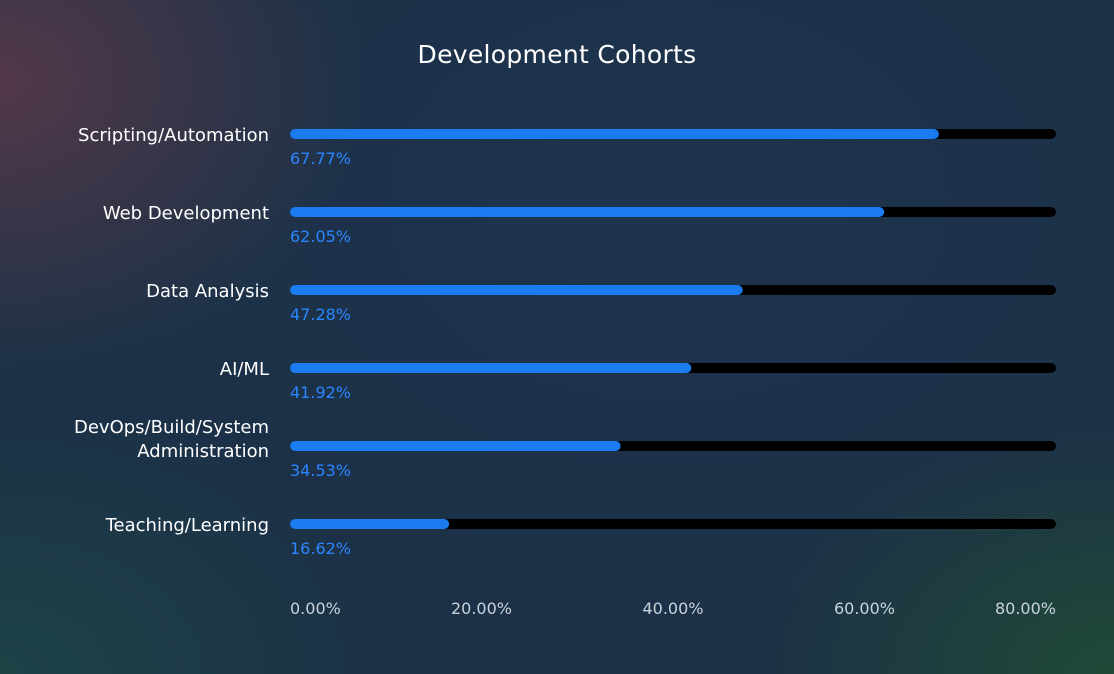  Describe the element at coordinates (320, 470) in the screenshot. I see `value-label: 34.53%` at that location.